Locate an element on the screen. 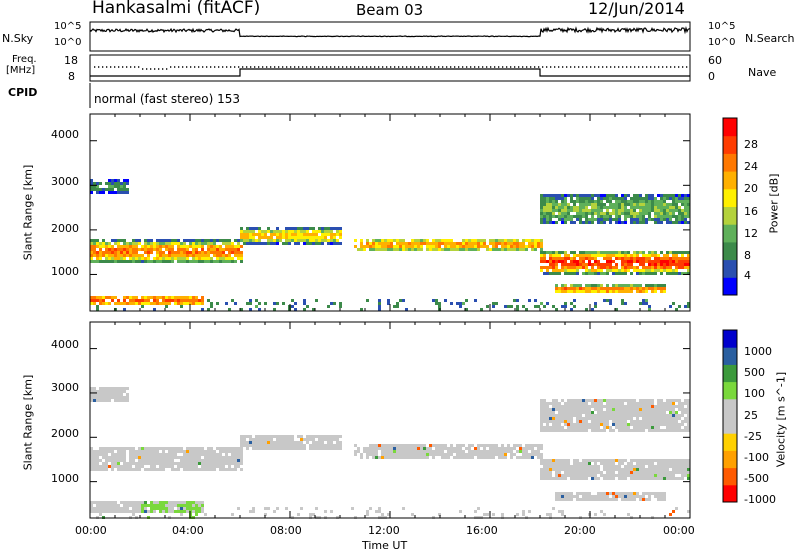  nsky-frame is located at coordinates (390, 36).